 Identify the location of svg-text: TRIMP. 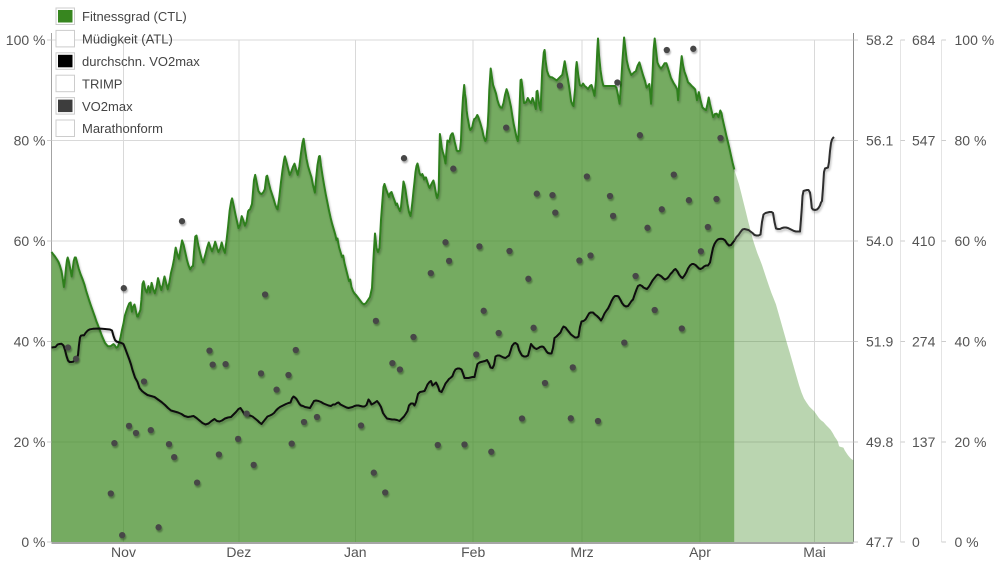
(102, 83).